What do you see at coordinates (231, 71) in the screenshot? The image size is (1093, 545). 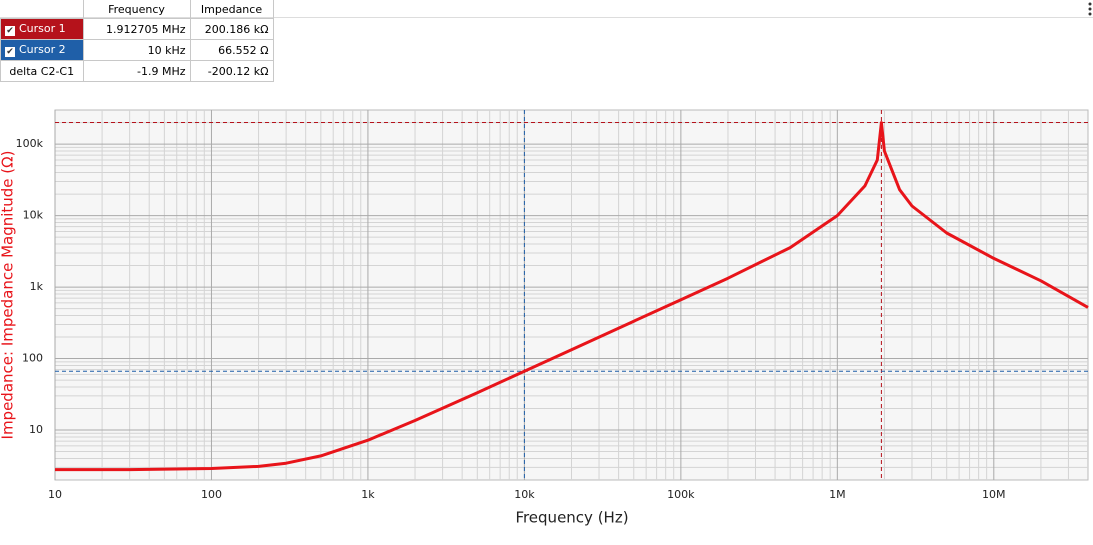 I see `impedance-cell: -200.12 kΩ` at bounding box center [231, 71].